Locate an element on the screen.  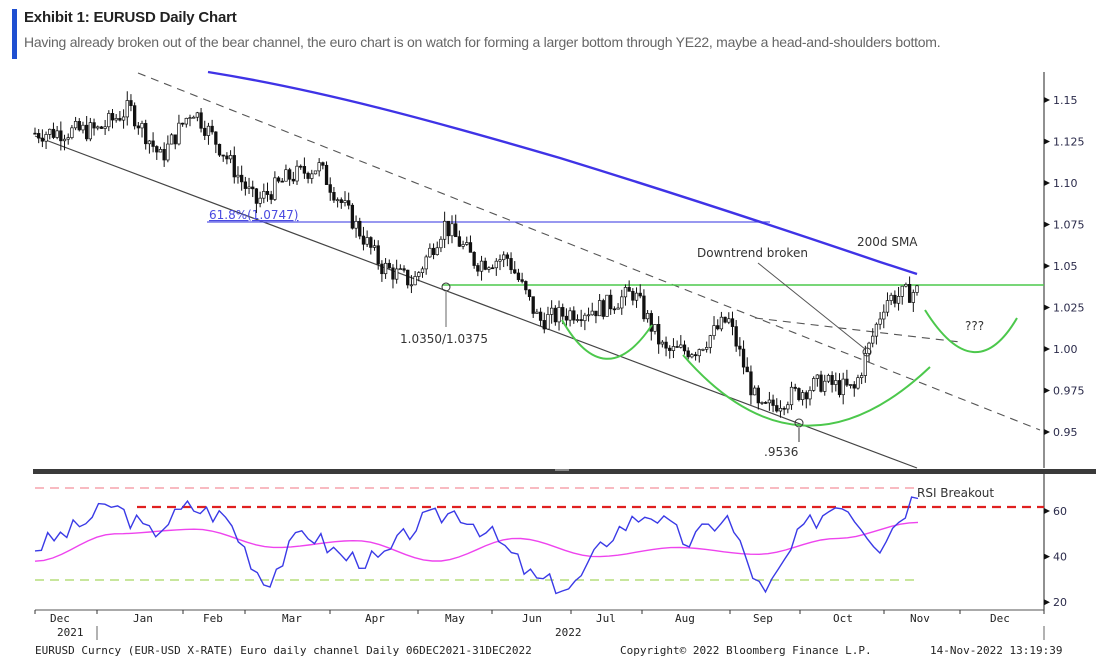
low-marker is located at coordinates (799, 423).